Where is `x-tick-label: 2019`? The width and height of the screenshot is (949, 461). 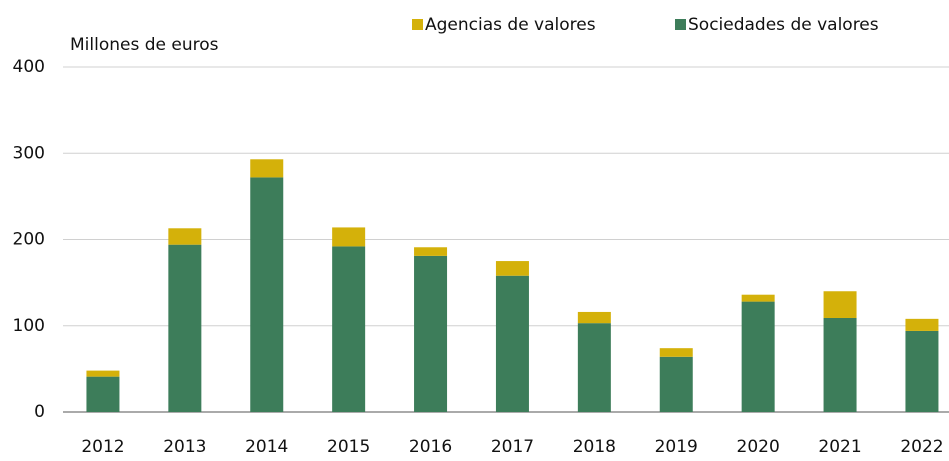 x-tick-label: 2019 is located at coordinates (676, 447).